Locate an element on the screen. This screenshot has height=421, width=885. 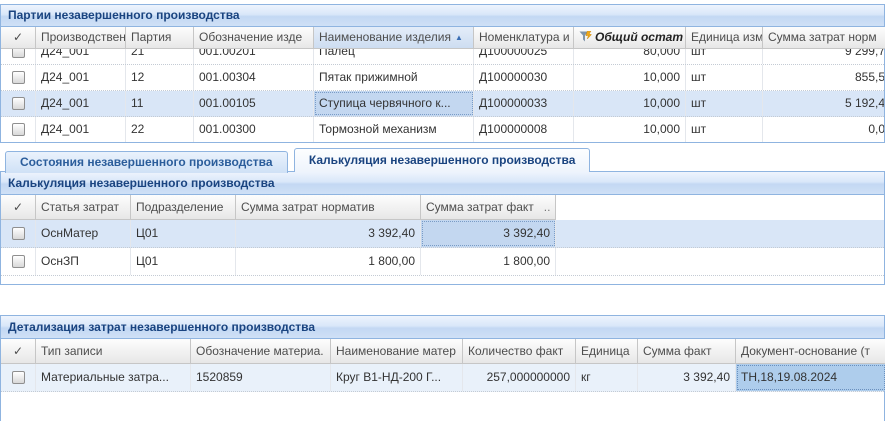
cell-batch: 21 is located at coordinates (160, 56).